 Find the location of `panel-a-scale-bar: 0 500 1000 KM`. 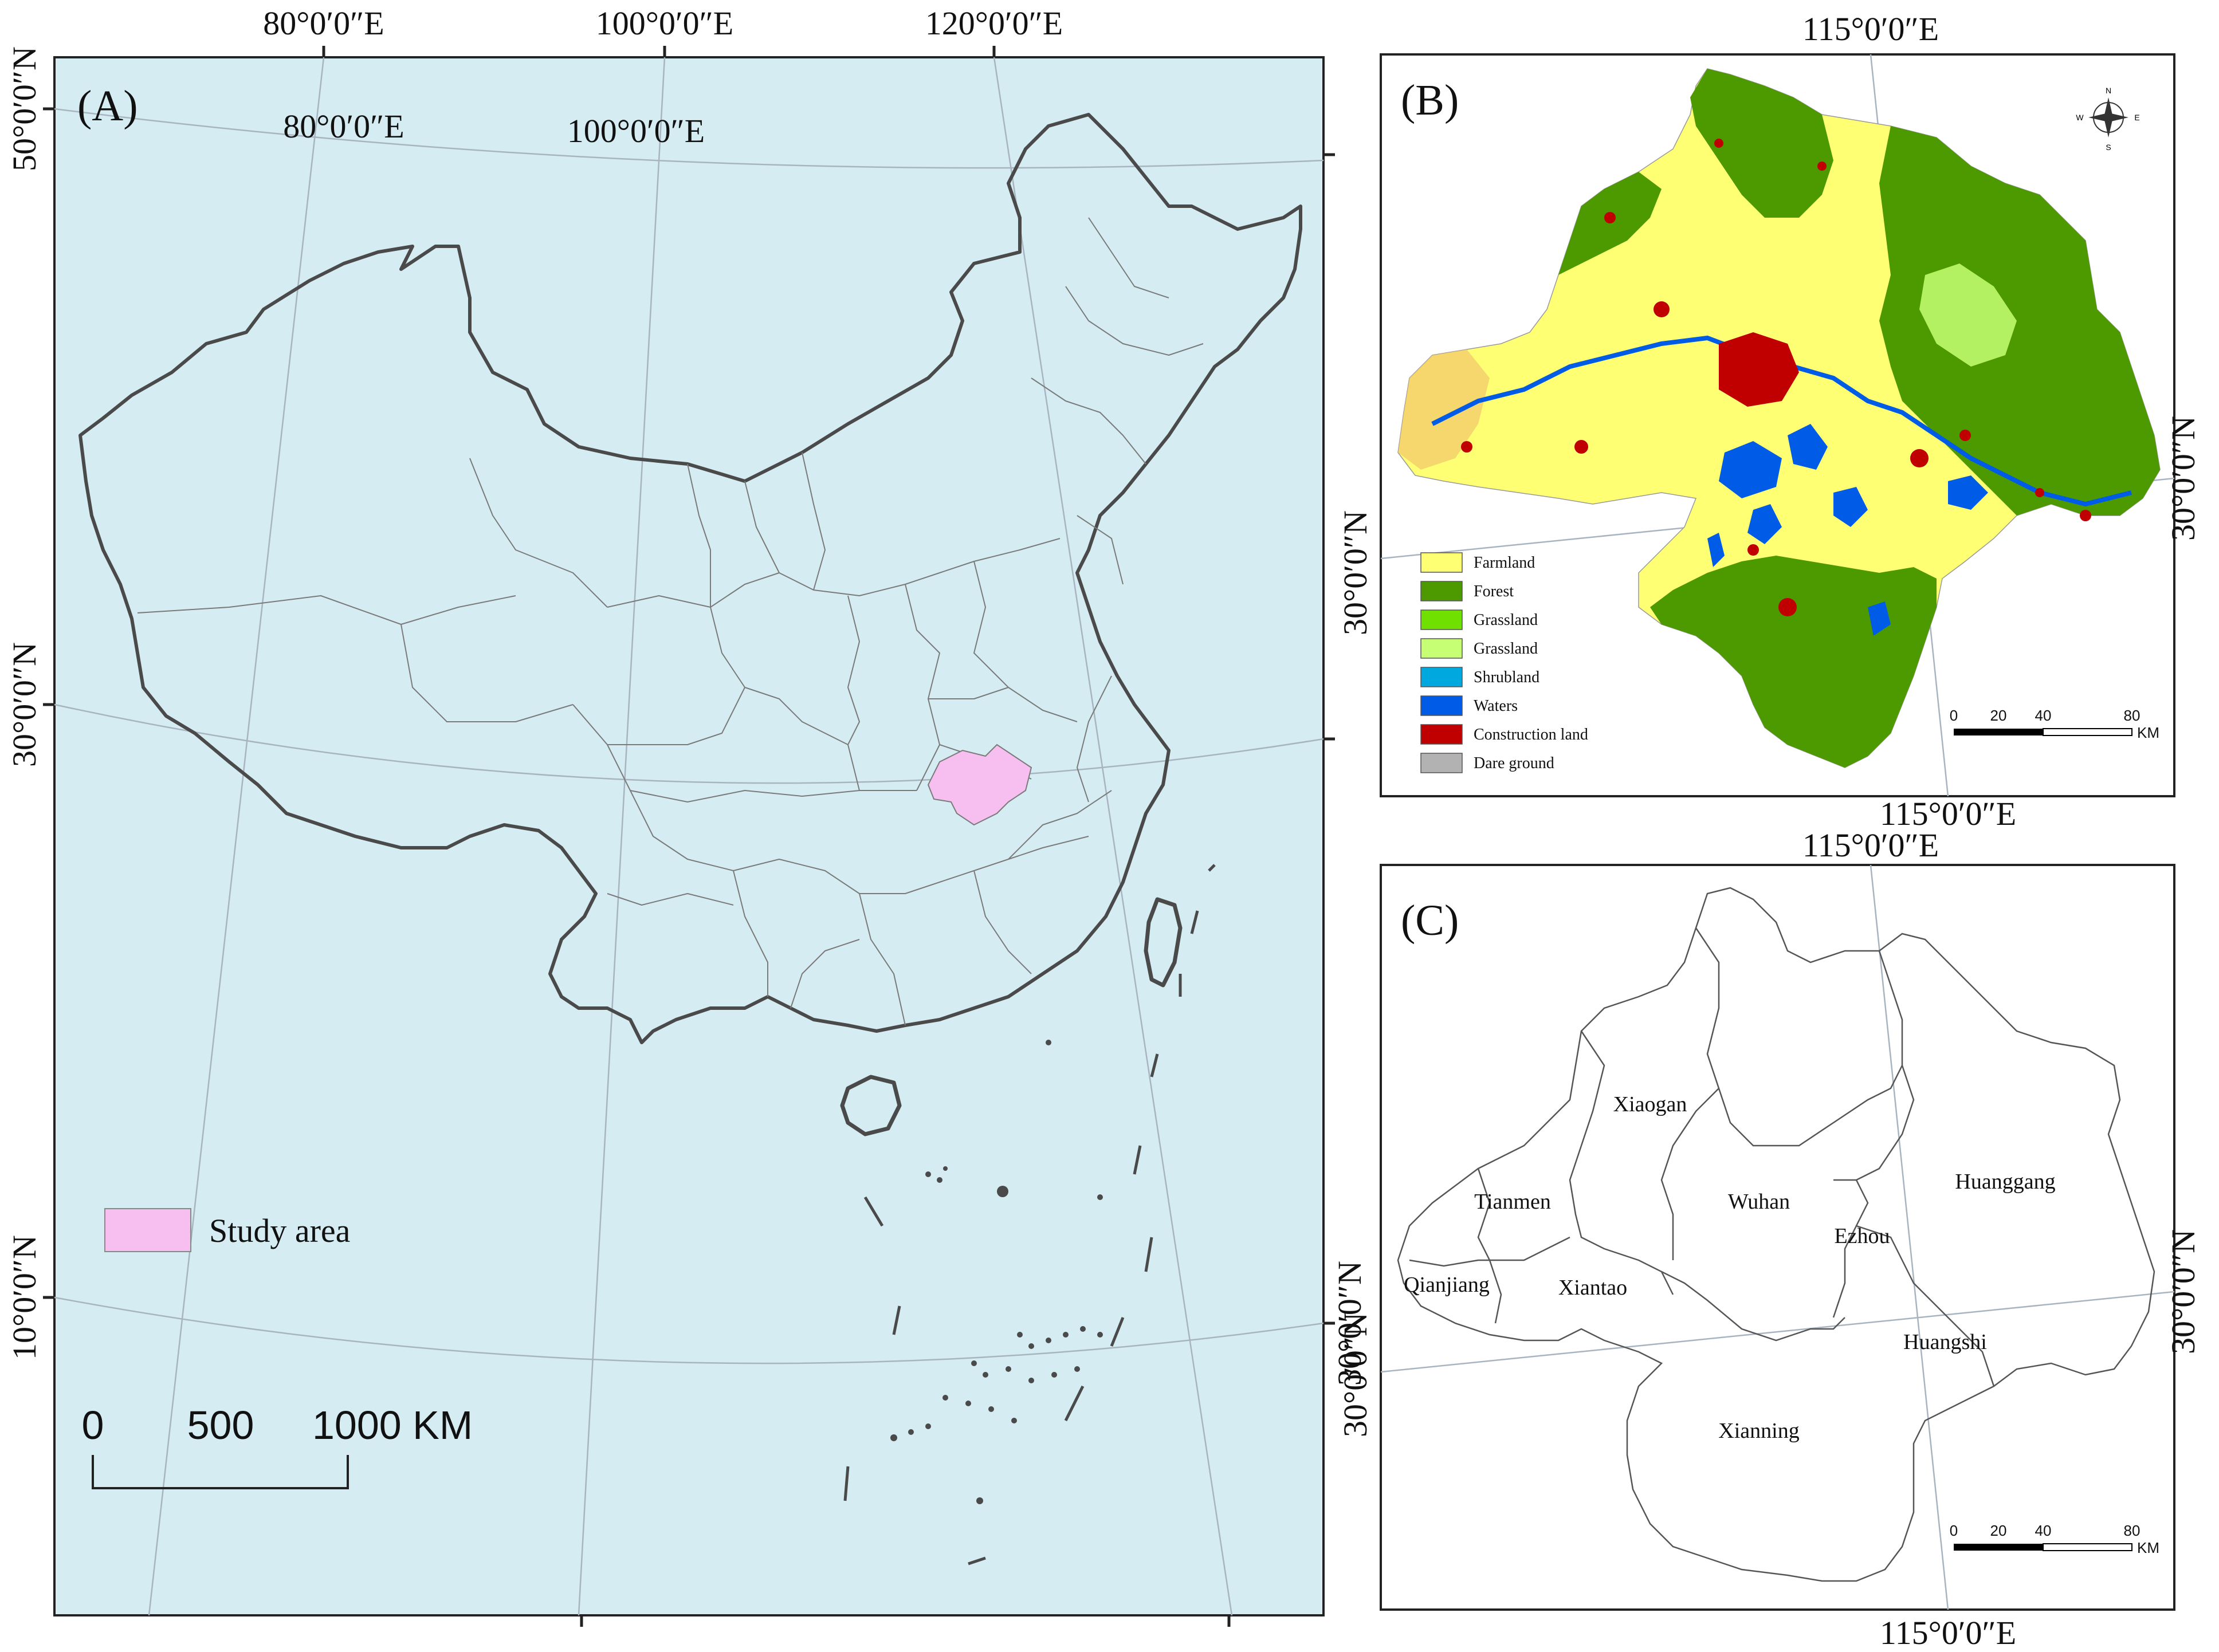

panel-a-scale-bar: 0 500 1000 KM is located at coordinates (277, 1446).